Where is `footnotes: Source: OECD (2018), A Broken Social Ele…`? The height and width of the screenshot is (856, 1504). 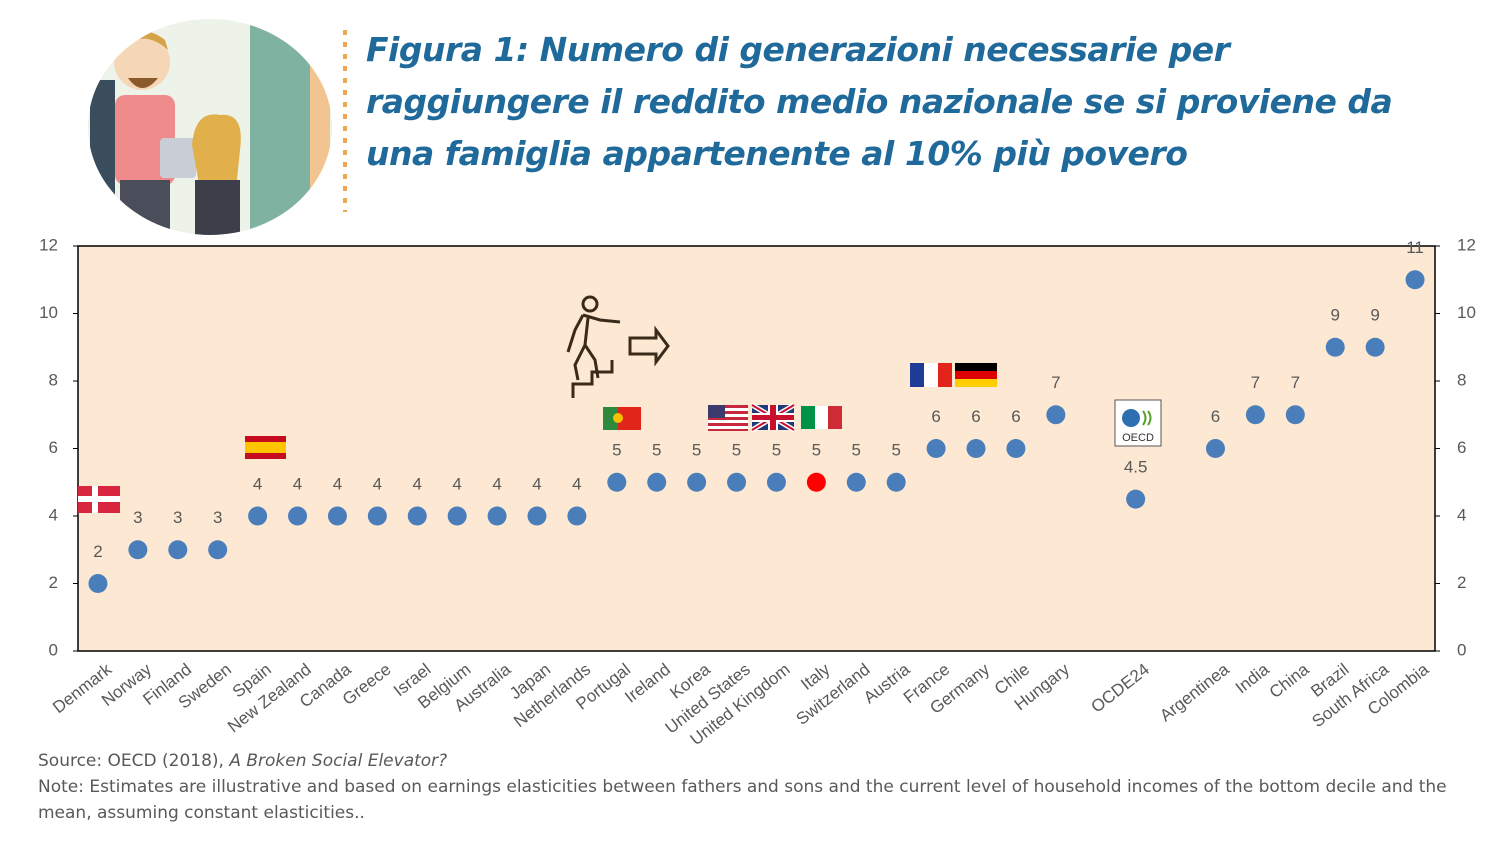
footnotes: Source: OECD (2018), A Broken Social Ele… is located at coordinates (763, 787).